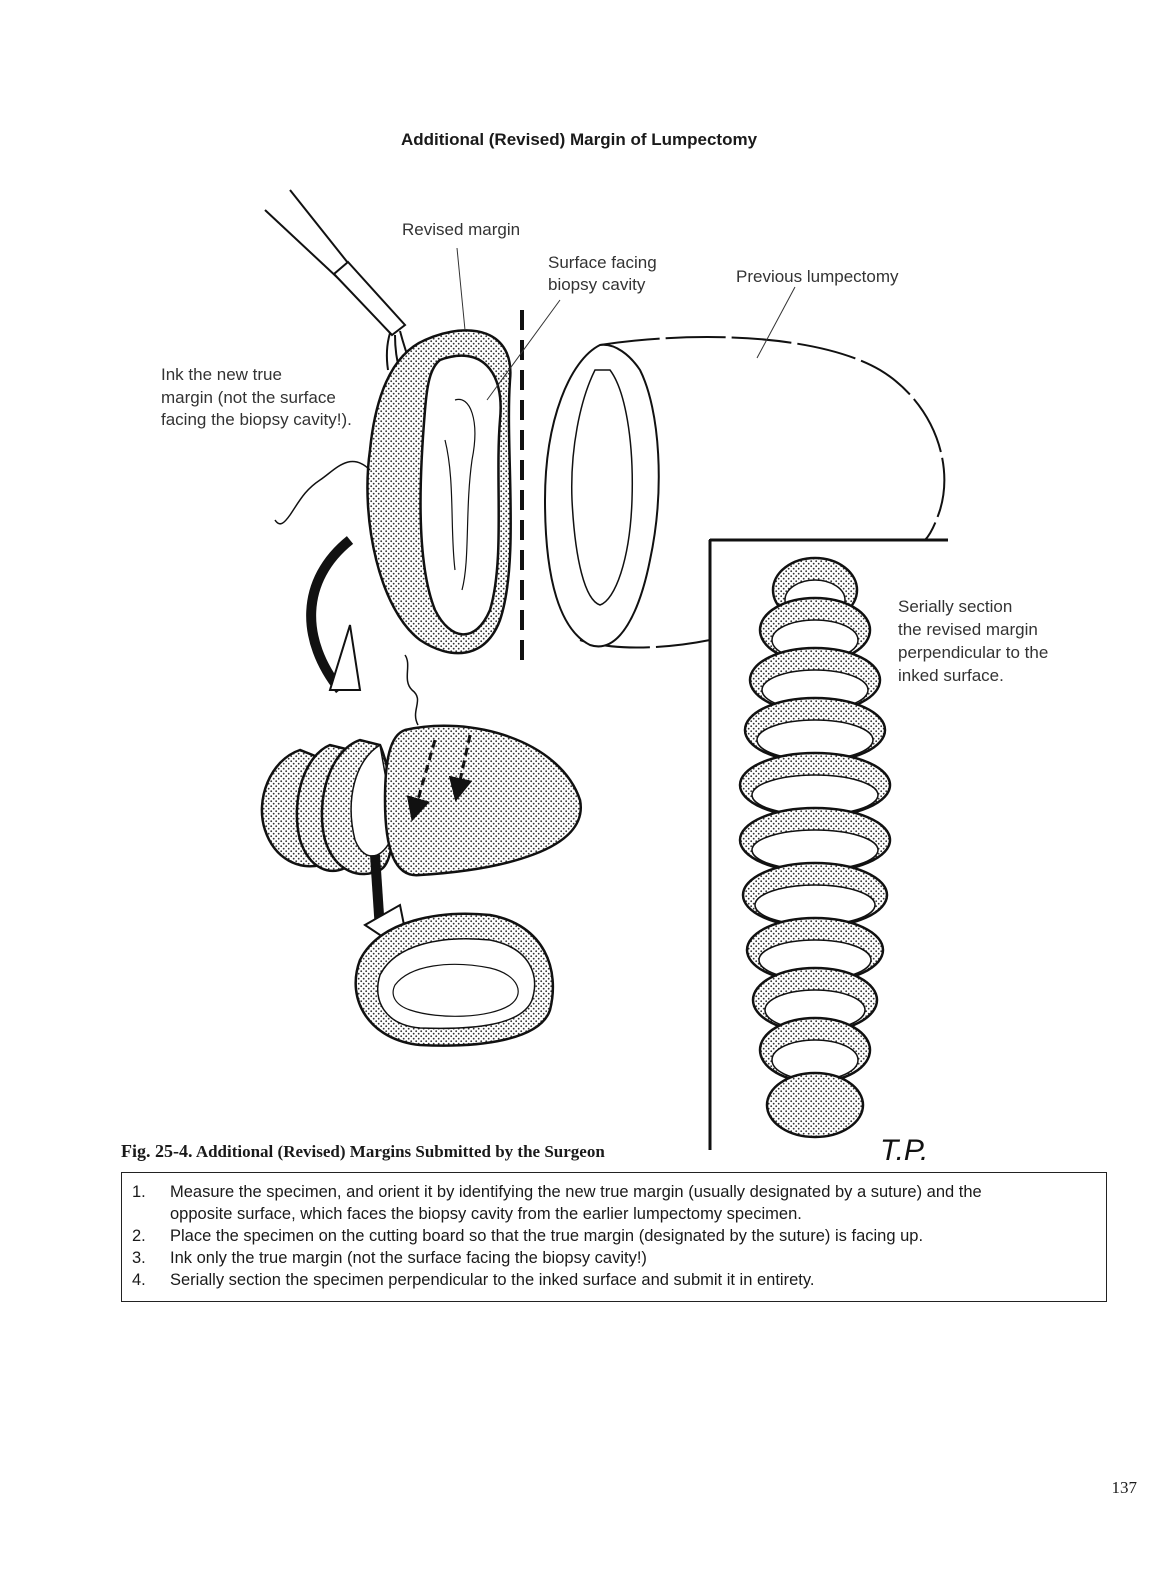 The image size is (1158, 1571). I want to click on revised-margin-specimen, so click(439, 492).